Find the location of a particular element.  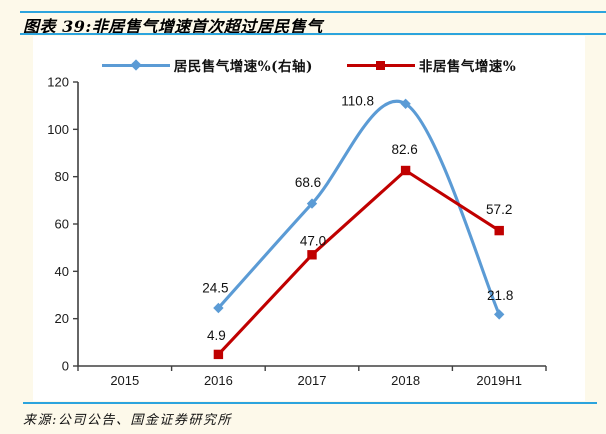

footer-rule is located at coordinates (310, 403).